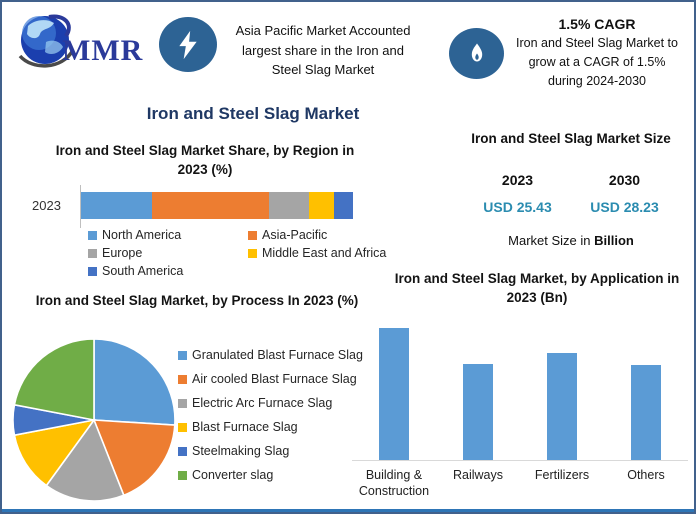  Describe the element at coordinates (321, 205) in the screenshot. I see `region-bar-segment-middle-east-and-africa` at that location.